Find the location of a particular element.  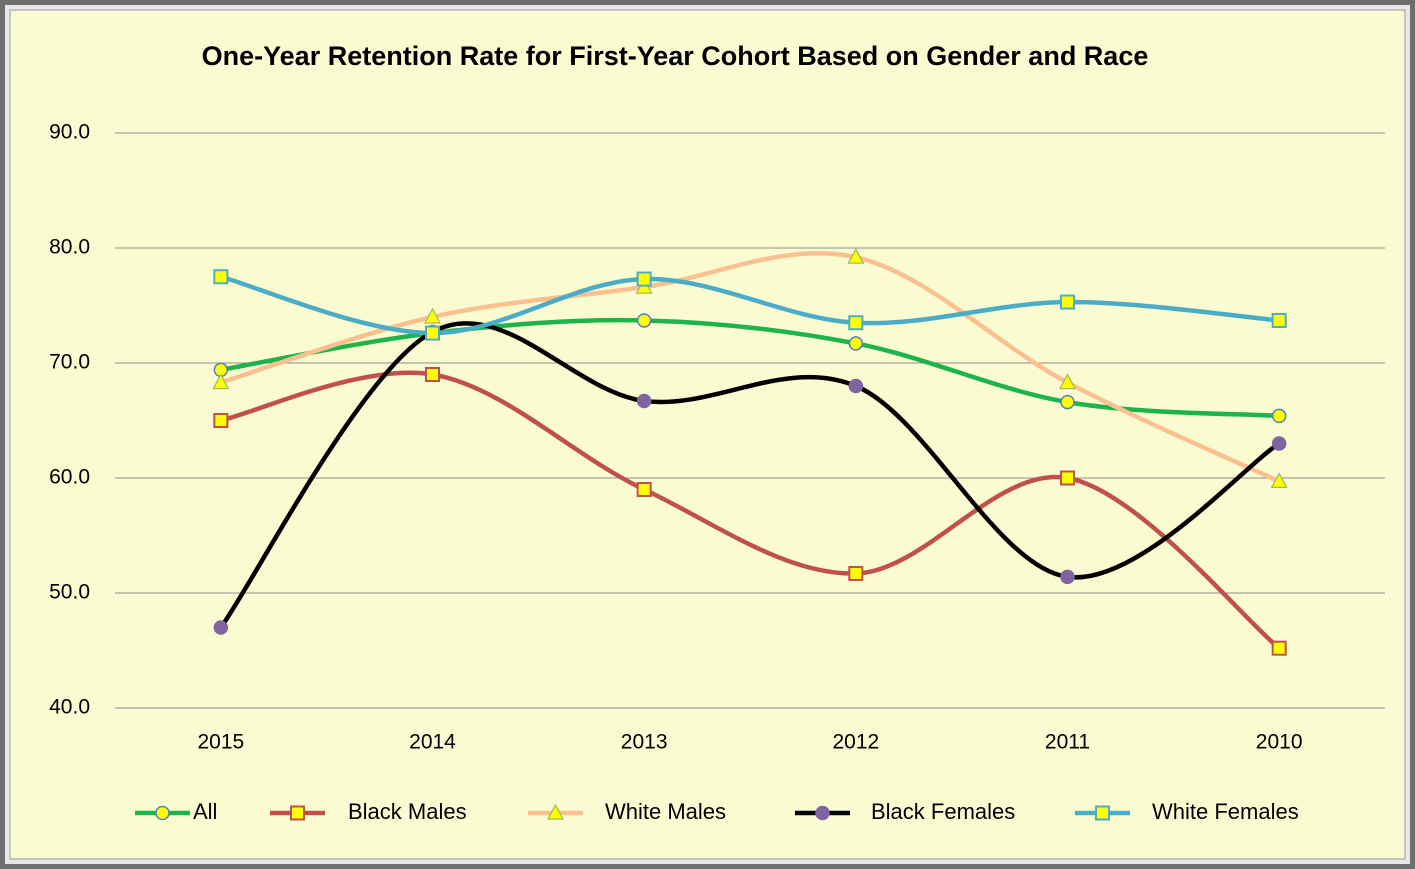

legend-label: White Females is located at coordinates (1225, 811).